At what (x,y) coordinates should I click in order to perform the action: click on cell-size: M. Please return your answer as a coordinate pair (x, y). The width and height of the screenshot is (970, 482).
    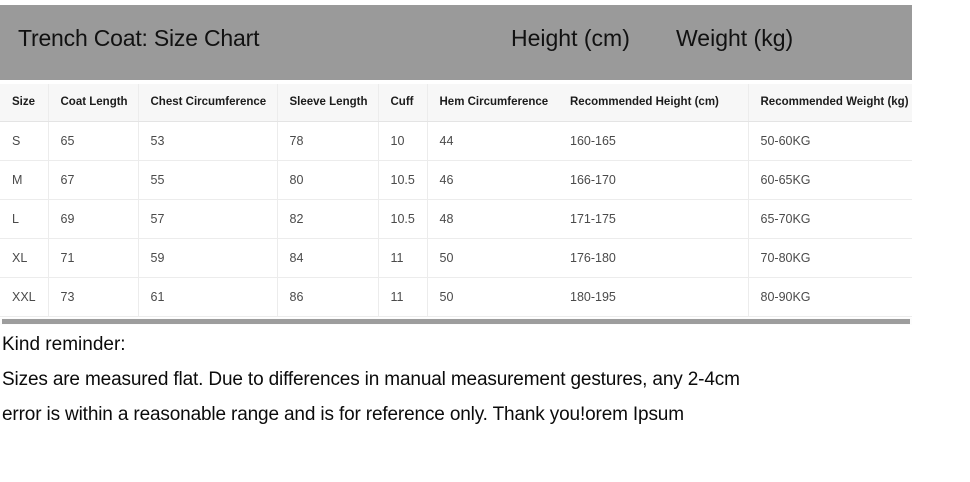
    Looking at the image, I should click on (24, 180).